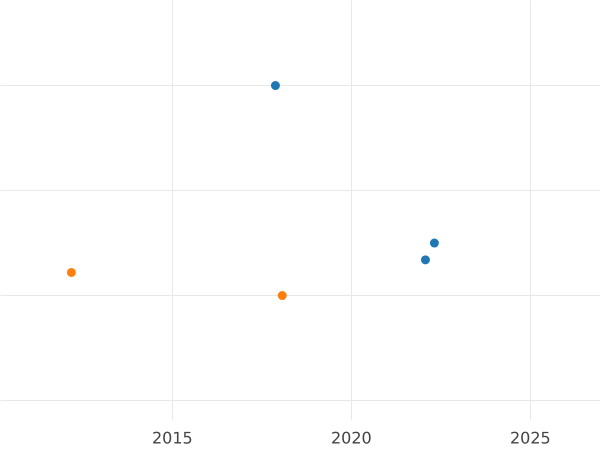  Describe the element at coordinates (351, 438) in the screenshot. I see `x-tick-label: 2020` at that location.